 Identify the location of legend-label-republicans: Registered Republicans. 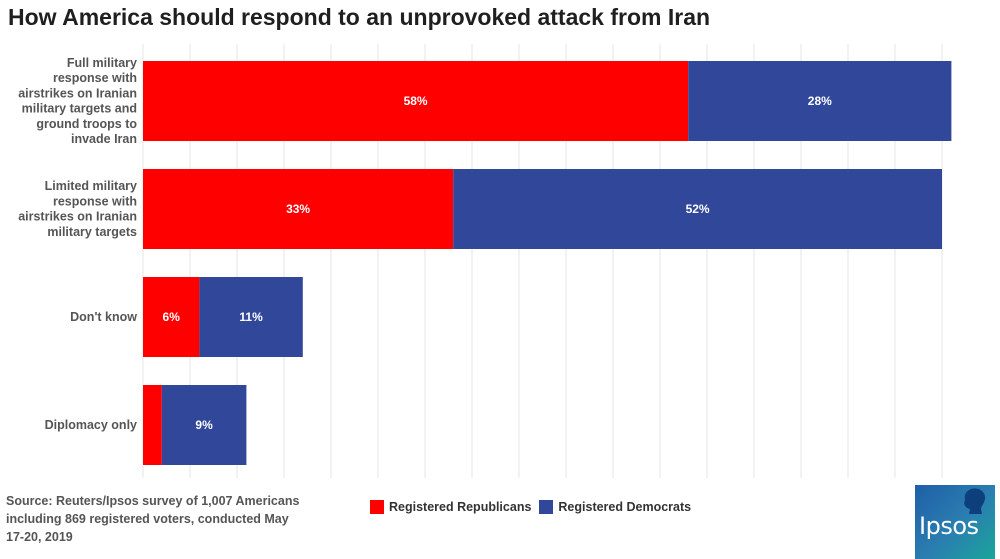
(460, 507).